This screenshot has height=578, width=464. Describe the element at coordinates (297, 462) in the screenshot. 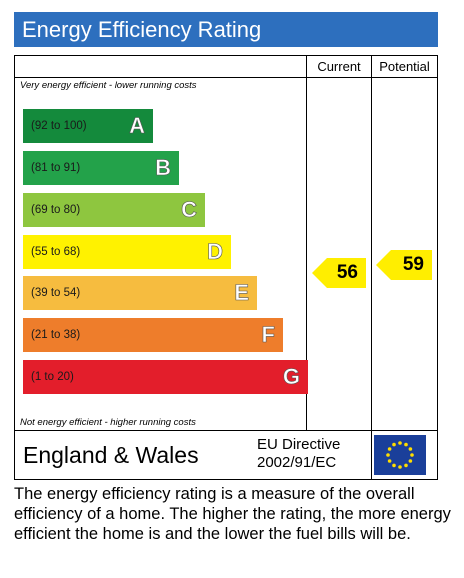

I see `directive-line-2: 2002/91/EC` at that location.